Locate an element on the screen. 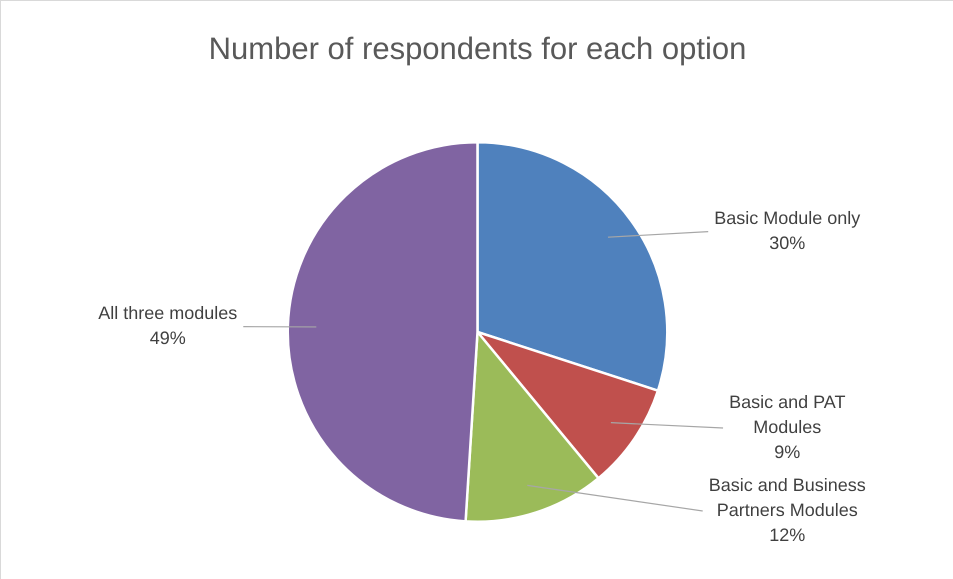 Image resolution: width=953 pixels, height=579 pixels. slice-label: Basic and PAT Modules is located at coordinates (787, 414).